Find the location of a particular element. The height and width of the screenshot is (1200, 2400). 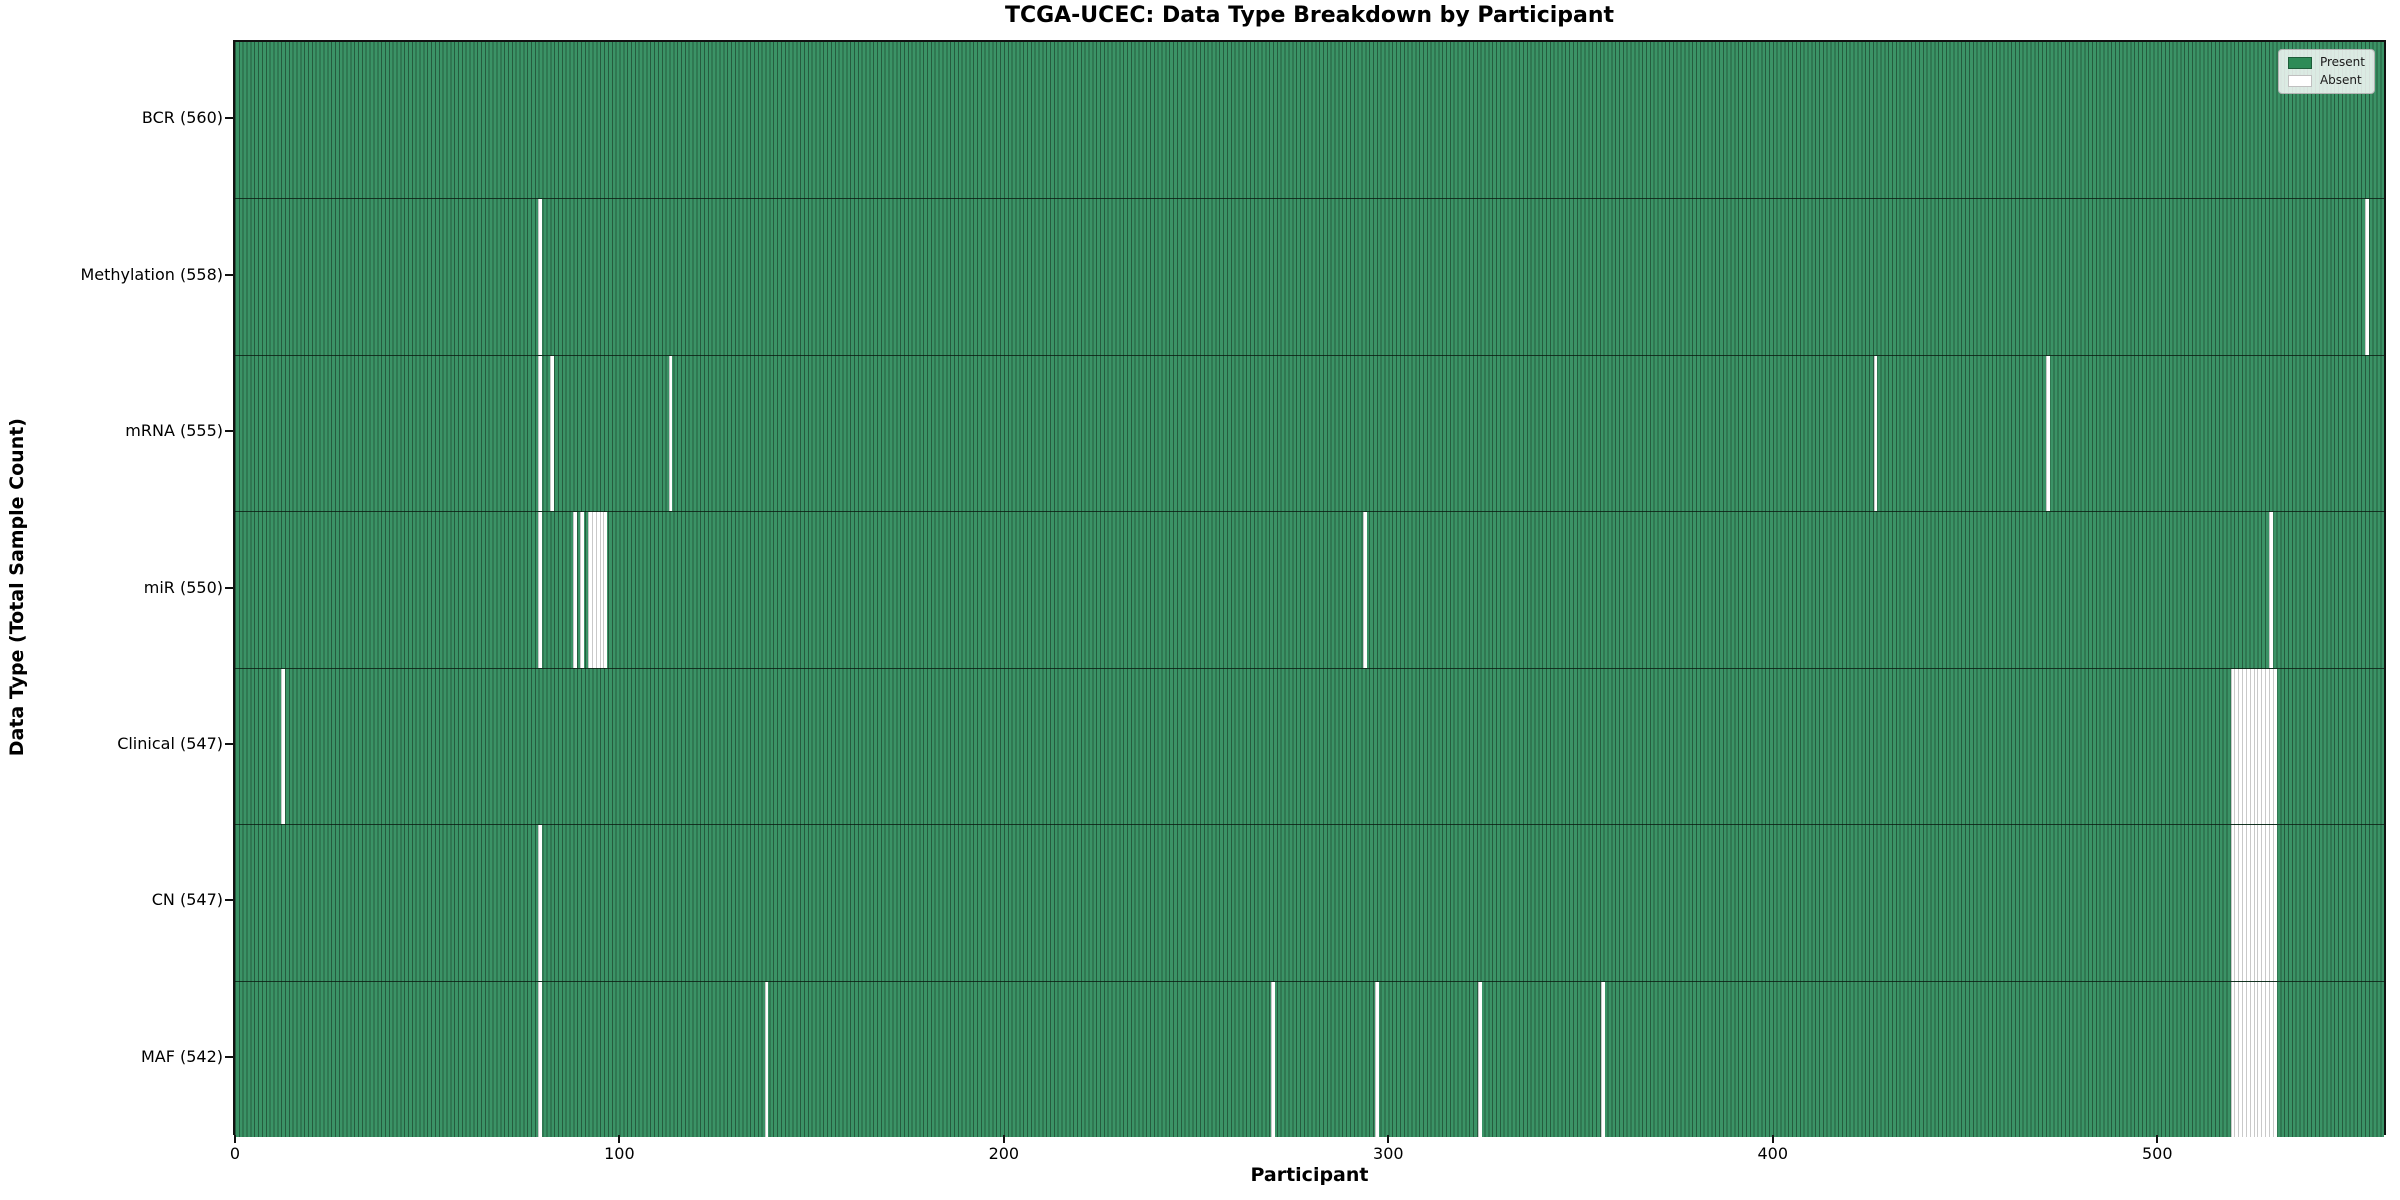

x-tick-label: 500 is located at coordinates (2157, 1153).